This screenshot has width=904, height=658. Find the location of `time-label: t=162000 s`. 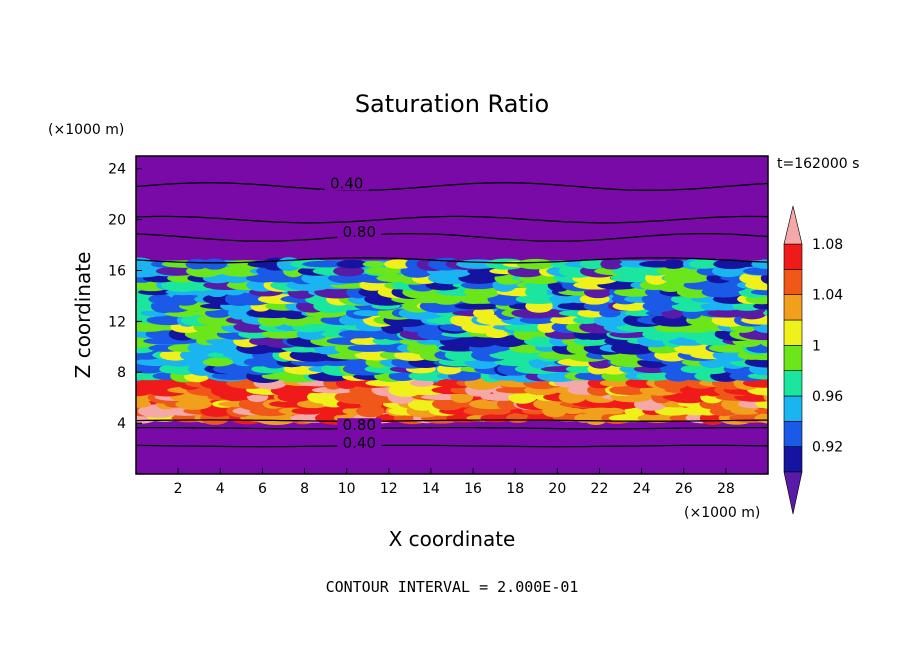

time-label: t=162000 s is located at coordinates (818, 164).